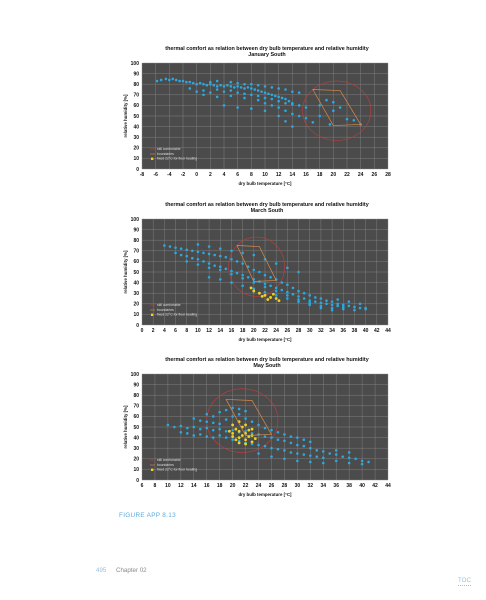  Describe the element at coordinates (266, 339) in the screenshot. I see `x-axis-label: dry bulb temperature [°C]` at that location.